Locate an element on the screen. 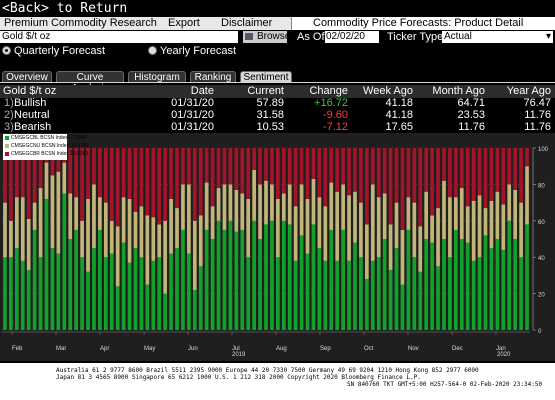 This screenshot has height=400, width=555. ticker-input: Gold $/t oz is located at coordinates (119, 37).